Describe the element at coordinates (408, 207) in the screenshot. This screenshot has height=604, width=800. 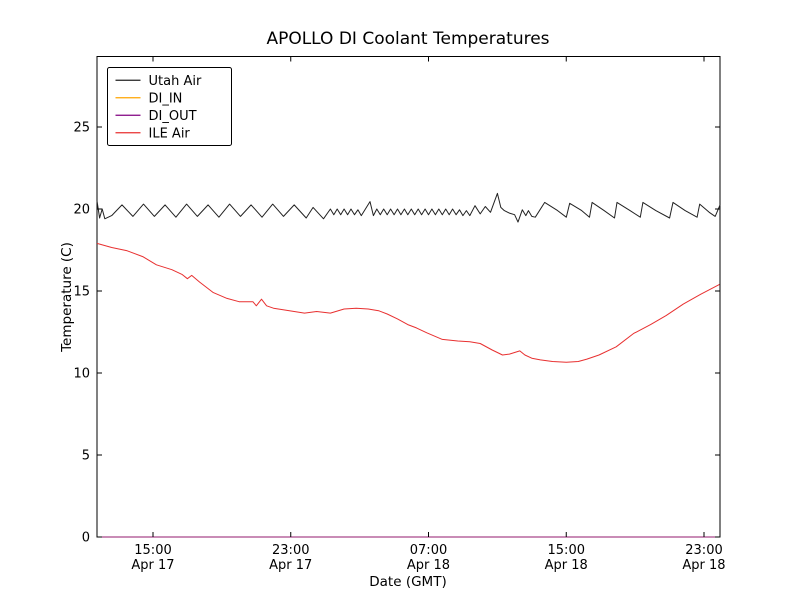
I see `series-line-utah-air` at that location.